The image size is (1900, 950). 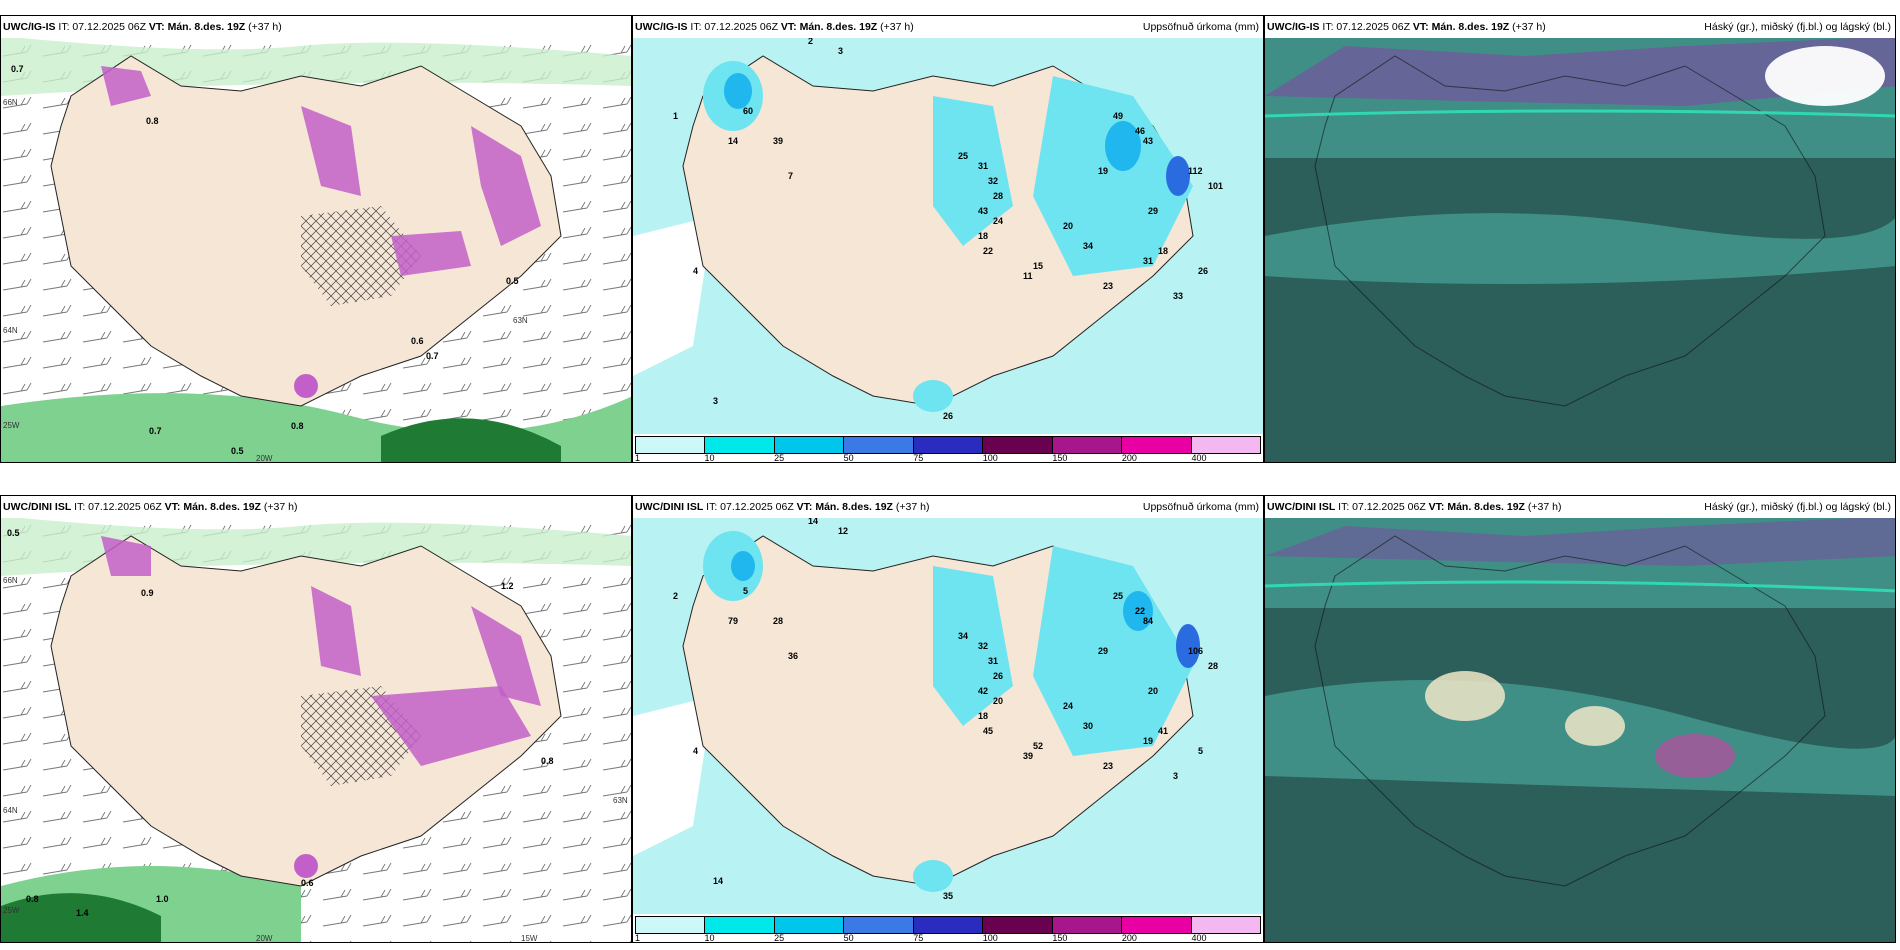 I want to click on precip-value: 112, so click(x=1195, y=171).